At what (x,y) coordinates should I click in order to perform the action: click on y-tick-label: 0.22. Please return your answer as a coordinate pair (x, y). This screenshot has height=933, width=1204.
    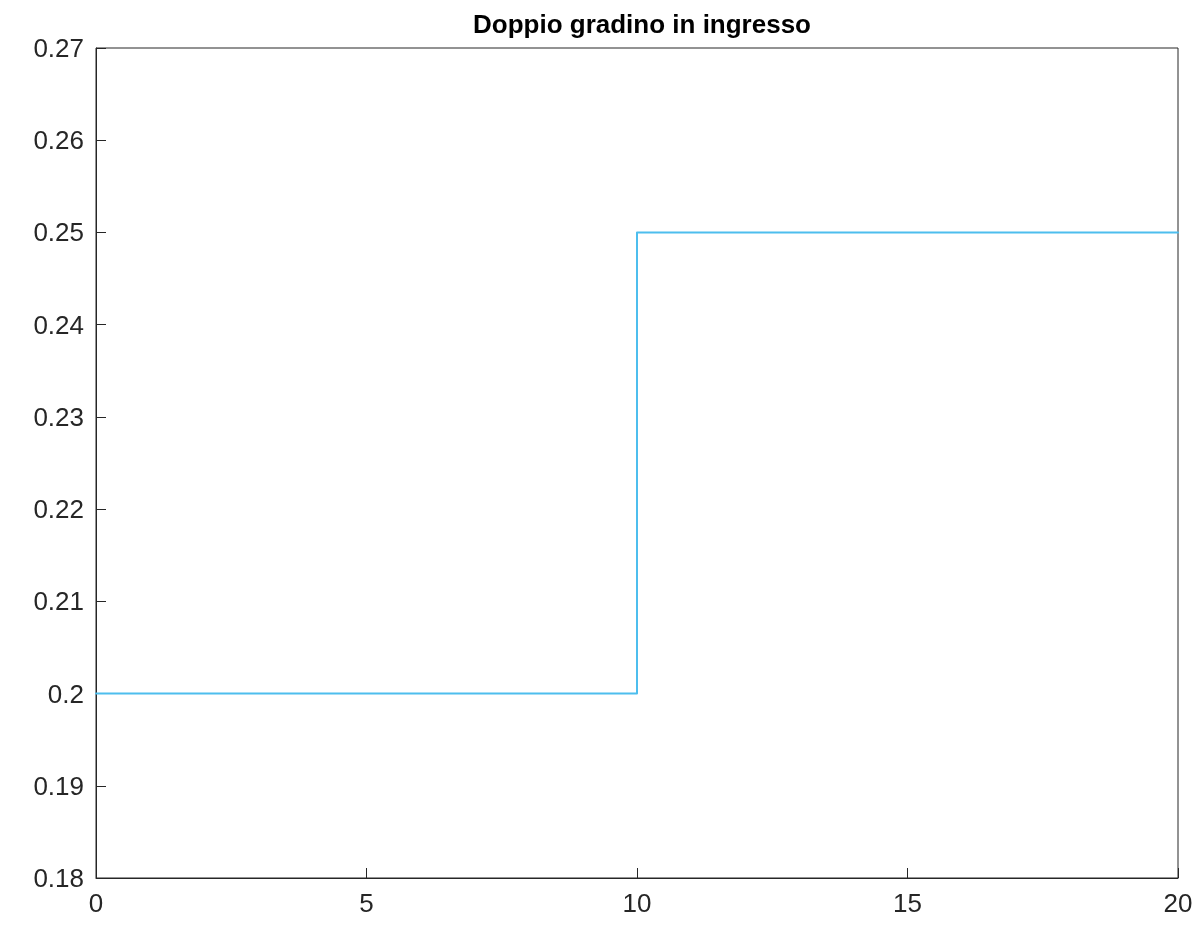
    Looking at the image, I should click on (58, 509).